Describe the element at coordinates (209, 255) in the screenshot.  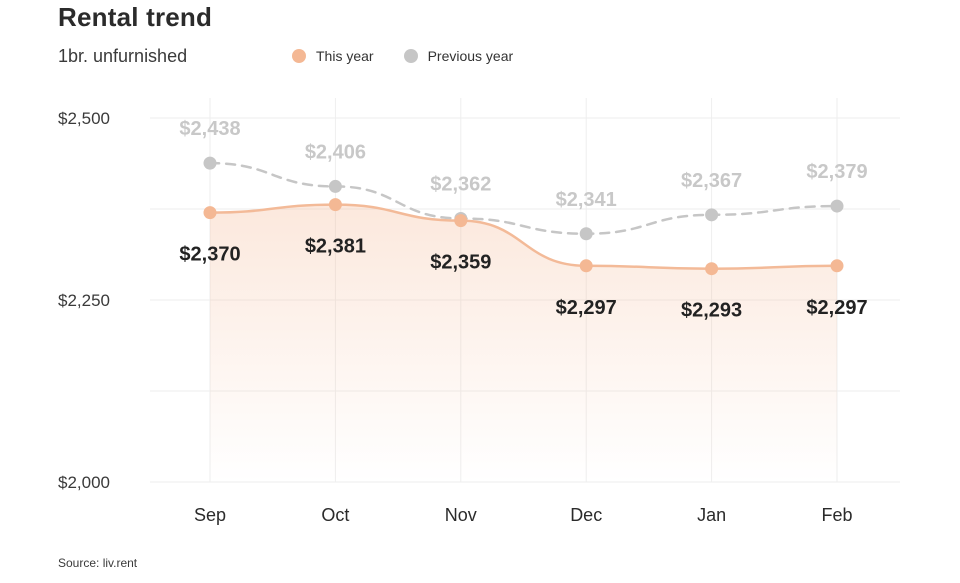
I see `this-year-data-label: $2,370` at that location.